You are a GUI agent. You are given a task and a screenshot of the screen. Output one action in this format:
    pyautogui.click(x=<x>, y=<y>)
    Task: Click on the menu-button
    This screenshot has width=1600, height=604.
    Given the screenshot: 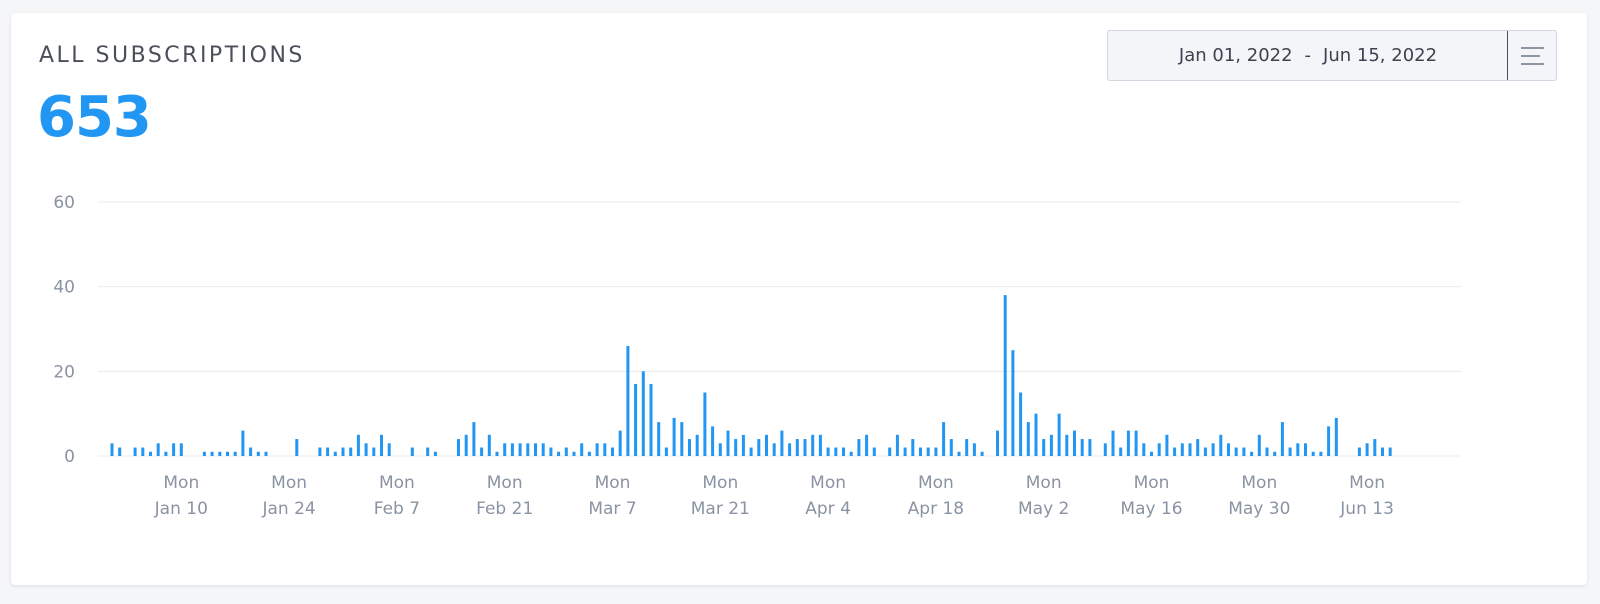 What is the action you would take?
    pyautogui.click(x=1532, y=55)
    